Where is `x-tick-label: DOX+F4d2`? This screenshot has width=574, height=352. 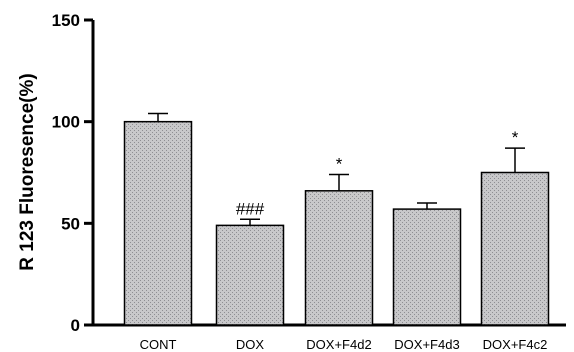 x-tick-label: DOX+F4d2 is located at coordinates (338, 344).